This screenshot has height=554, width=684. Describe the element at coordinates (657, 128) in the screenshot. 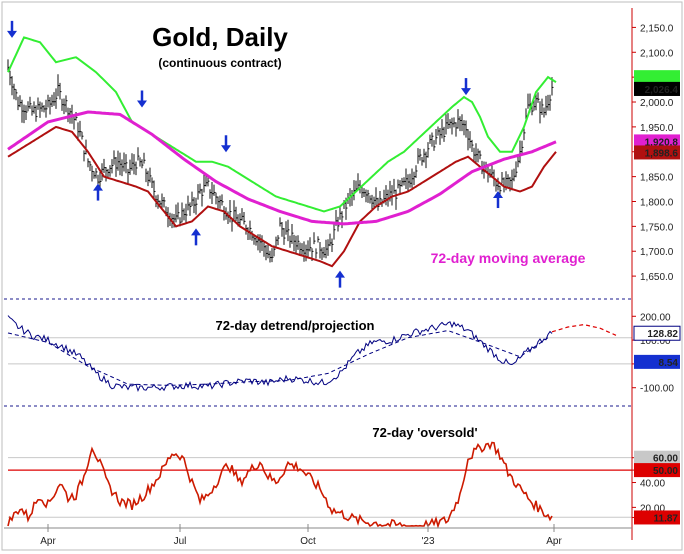

I see `axis-tick-label: 1,950.0` at that location.